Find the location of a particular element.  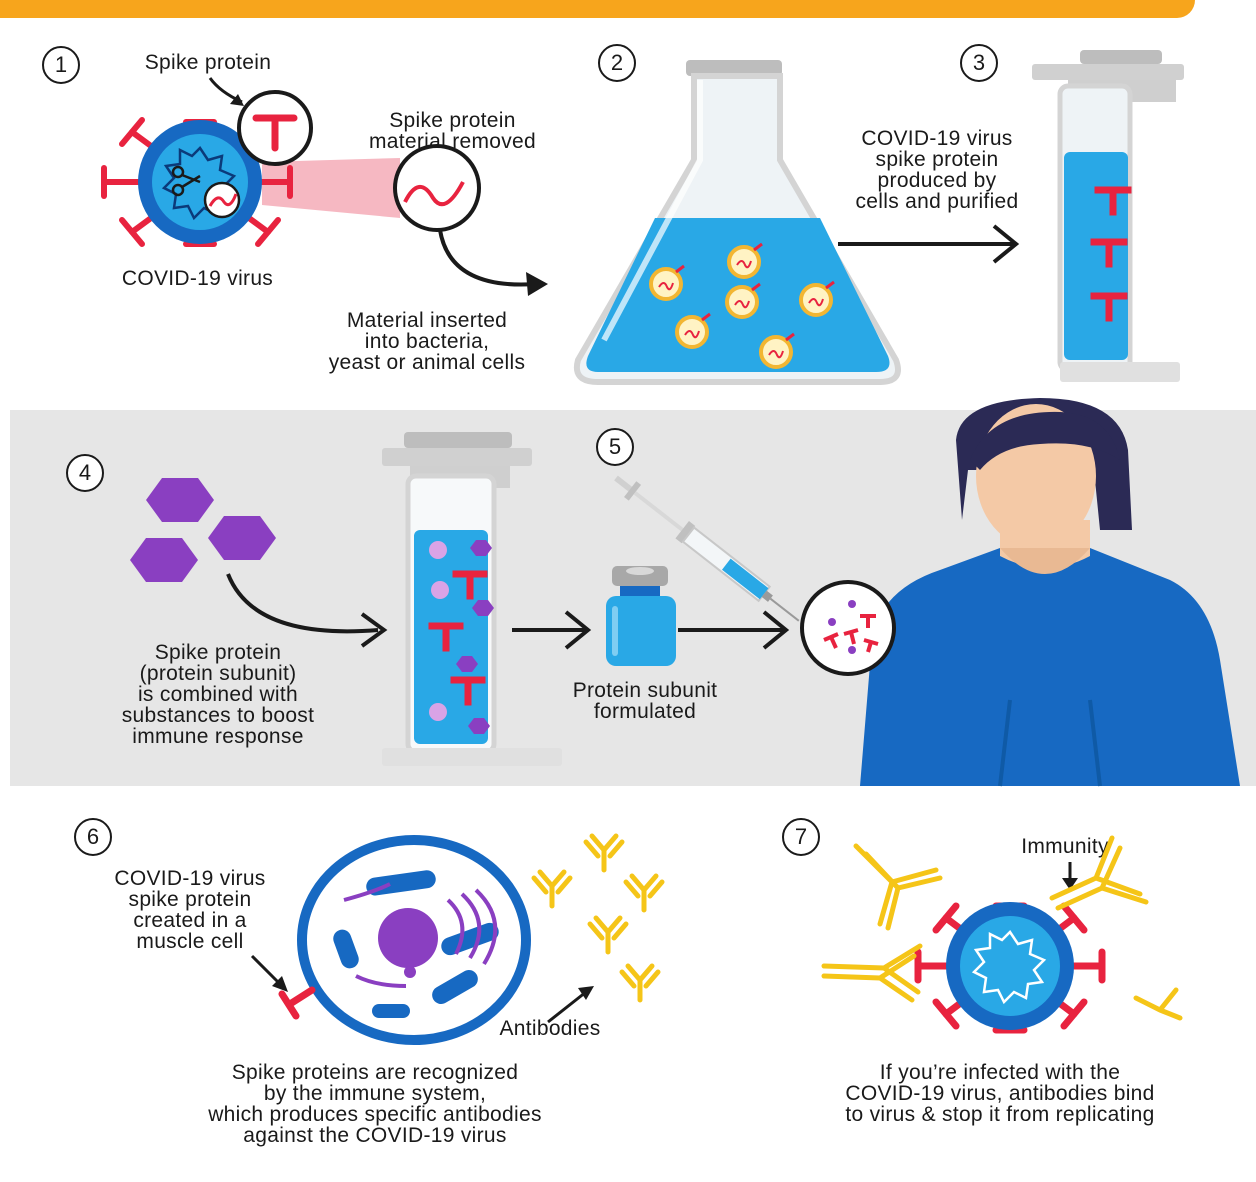

accent-bar is located at coordinates (597, 9).